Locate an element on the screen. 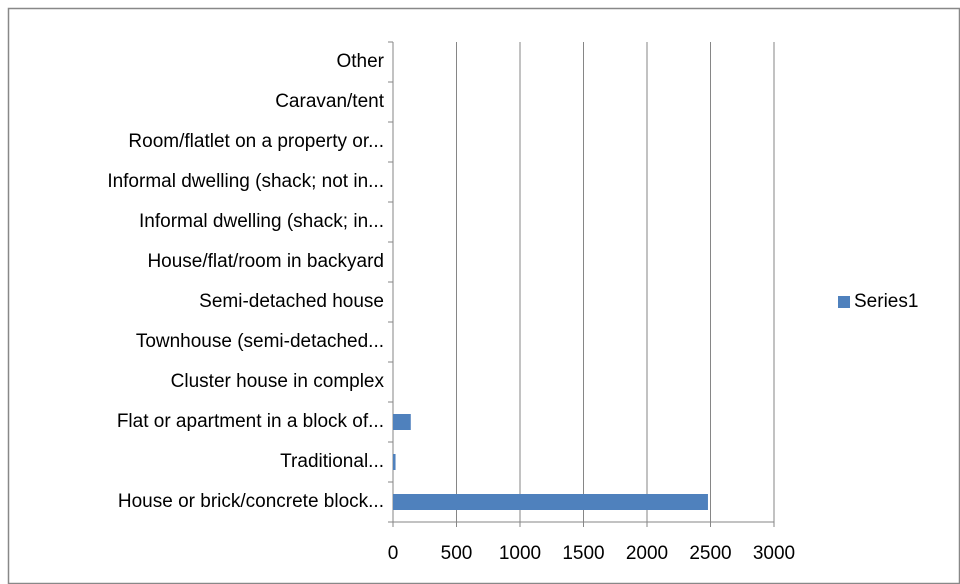 This screenshot has width=960, height=584. x-tick-label: 2500 is located at coordinates (710, 553).